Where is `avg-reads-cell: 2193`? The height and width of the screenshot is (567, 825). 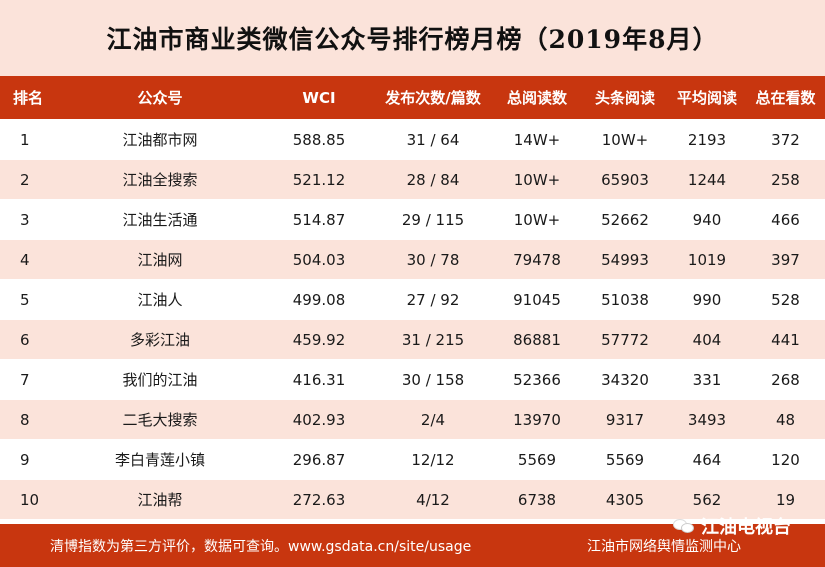
avg-reads-cell: 2193 is located at coordinates (707, 139).